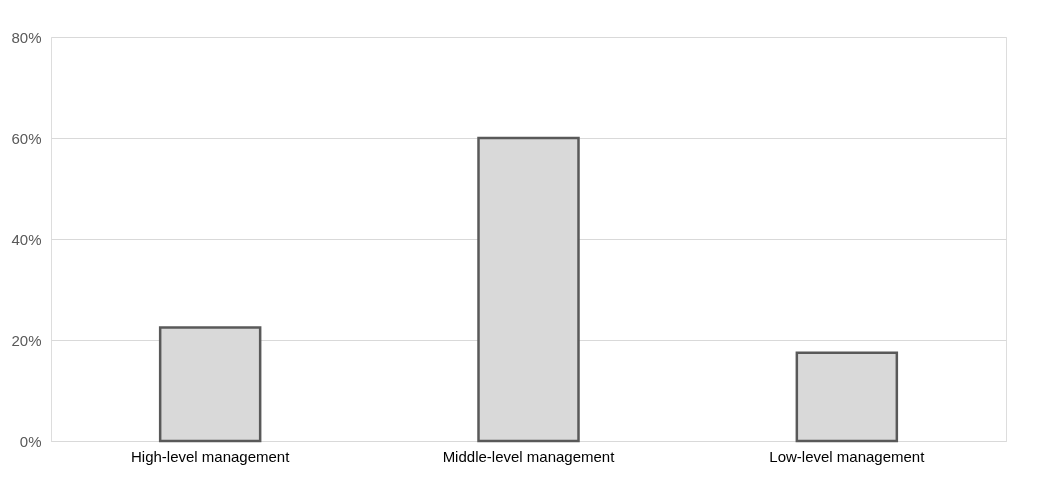  What do you see at coordinates (26, 340) in the screenshot?
I see `y-tick-label: 20%` at bounding box center [26, 340].